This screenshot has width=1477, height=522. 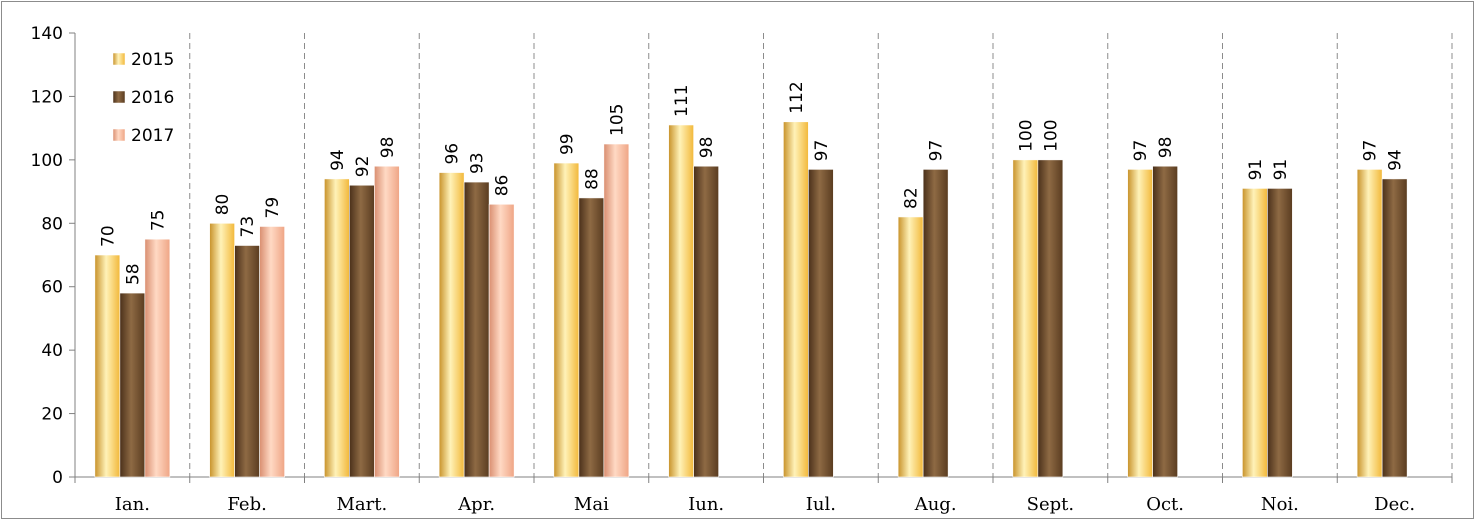 I want to click on y-tick-label: 100, so click(x=47, y=161).